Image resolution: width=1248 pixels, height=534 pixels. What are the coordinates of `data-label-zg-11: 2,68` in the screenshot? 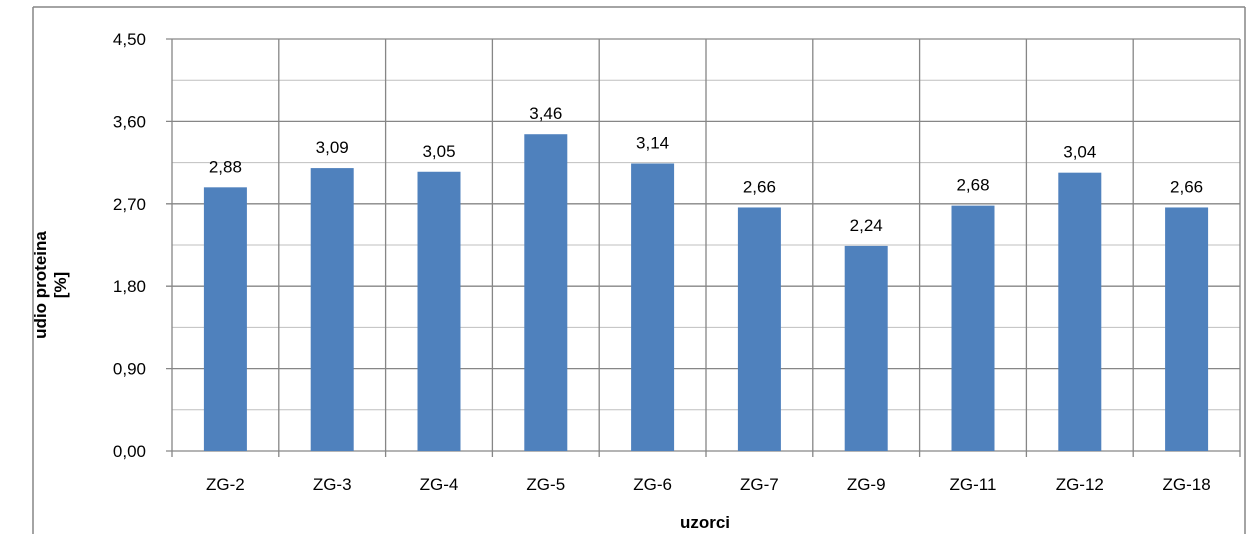 It's located at (972, 185).